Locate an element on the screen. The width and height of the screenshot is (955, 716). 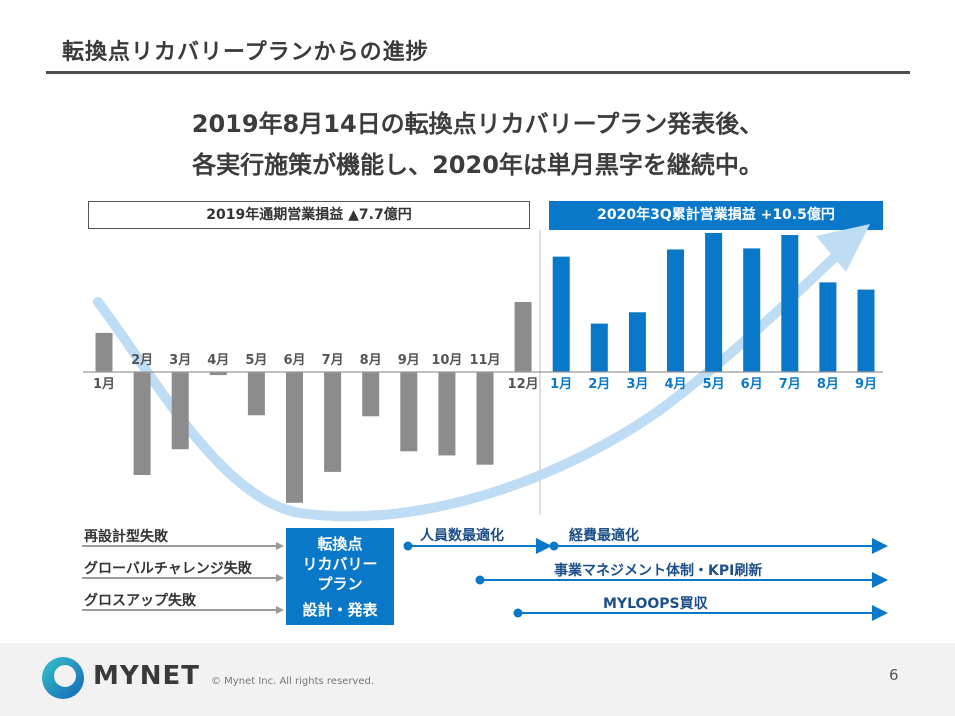
tick-label-2020-5: 5月 is located at coordinates (714, 384).